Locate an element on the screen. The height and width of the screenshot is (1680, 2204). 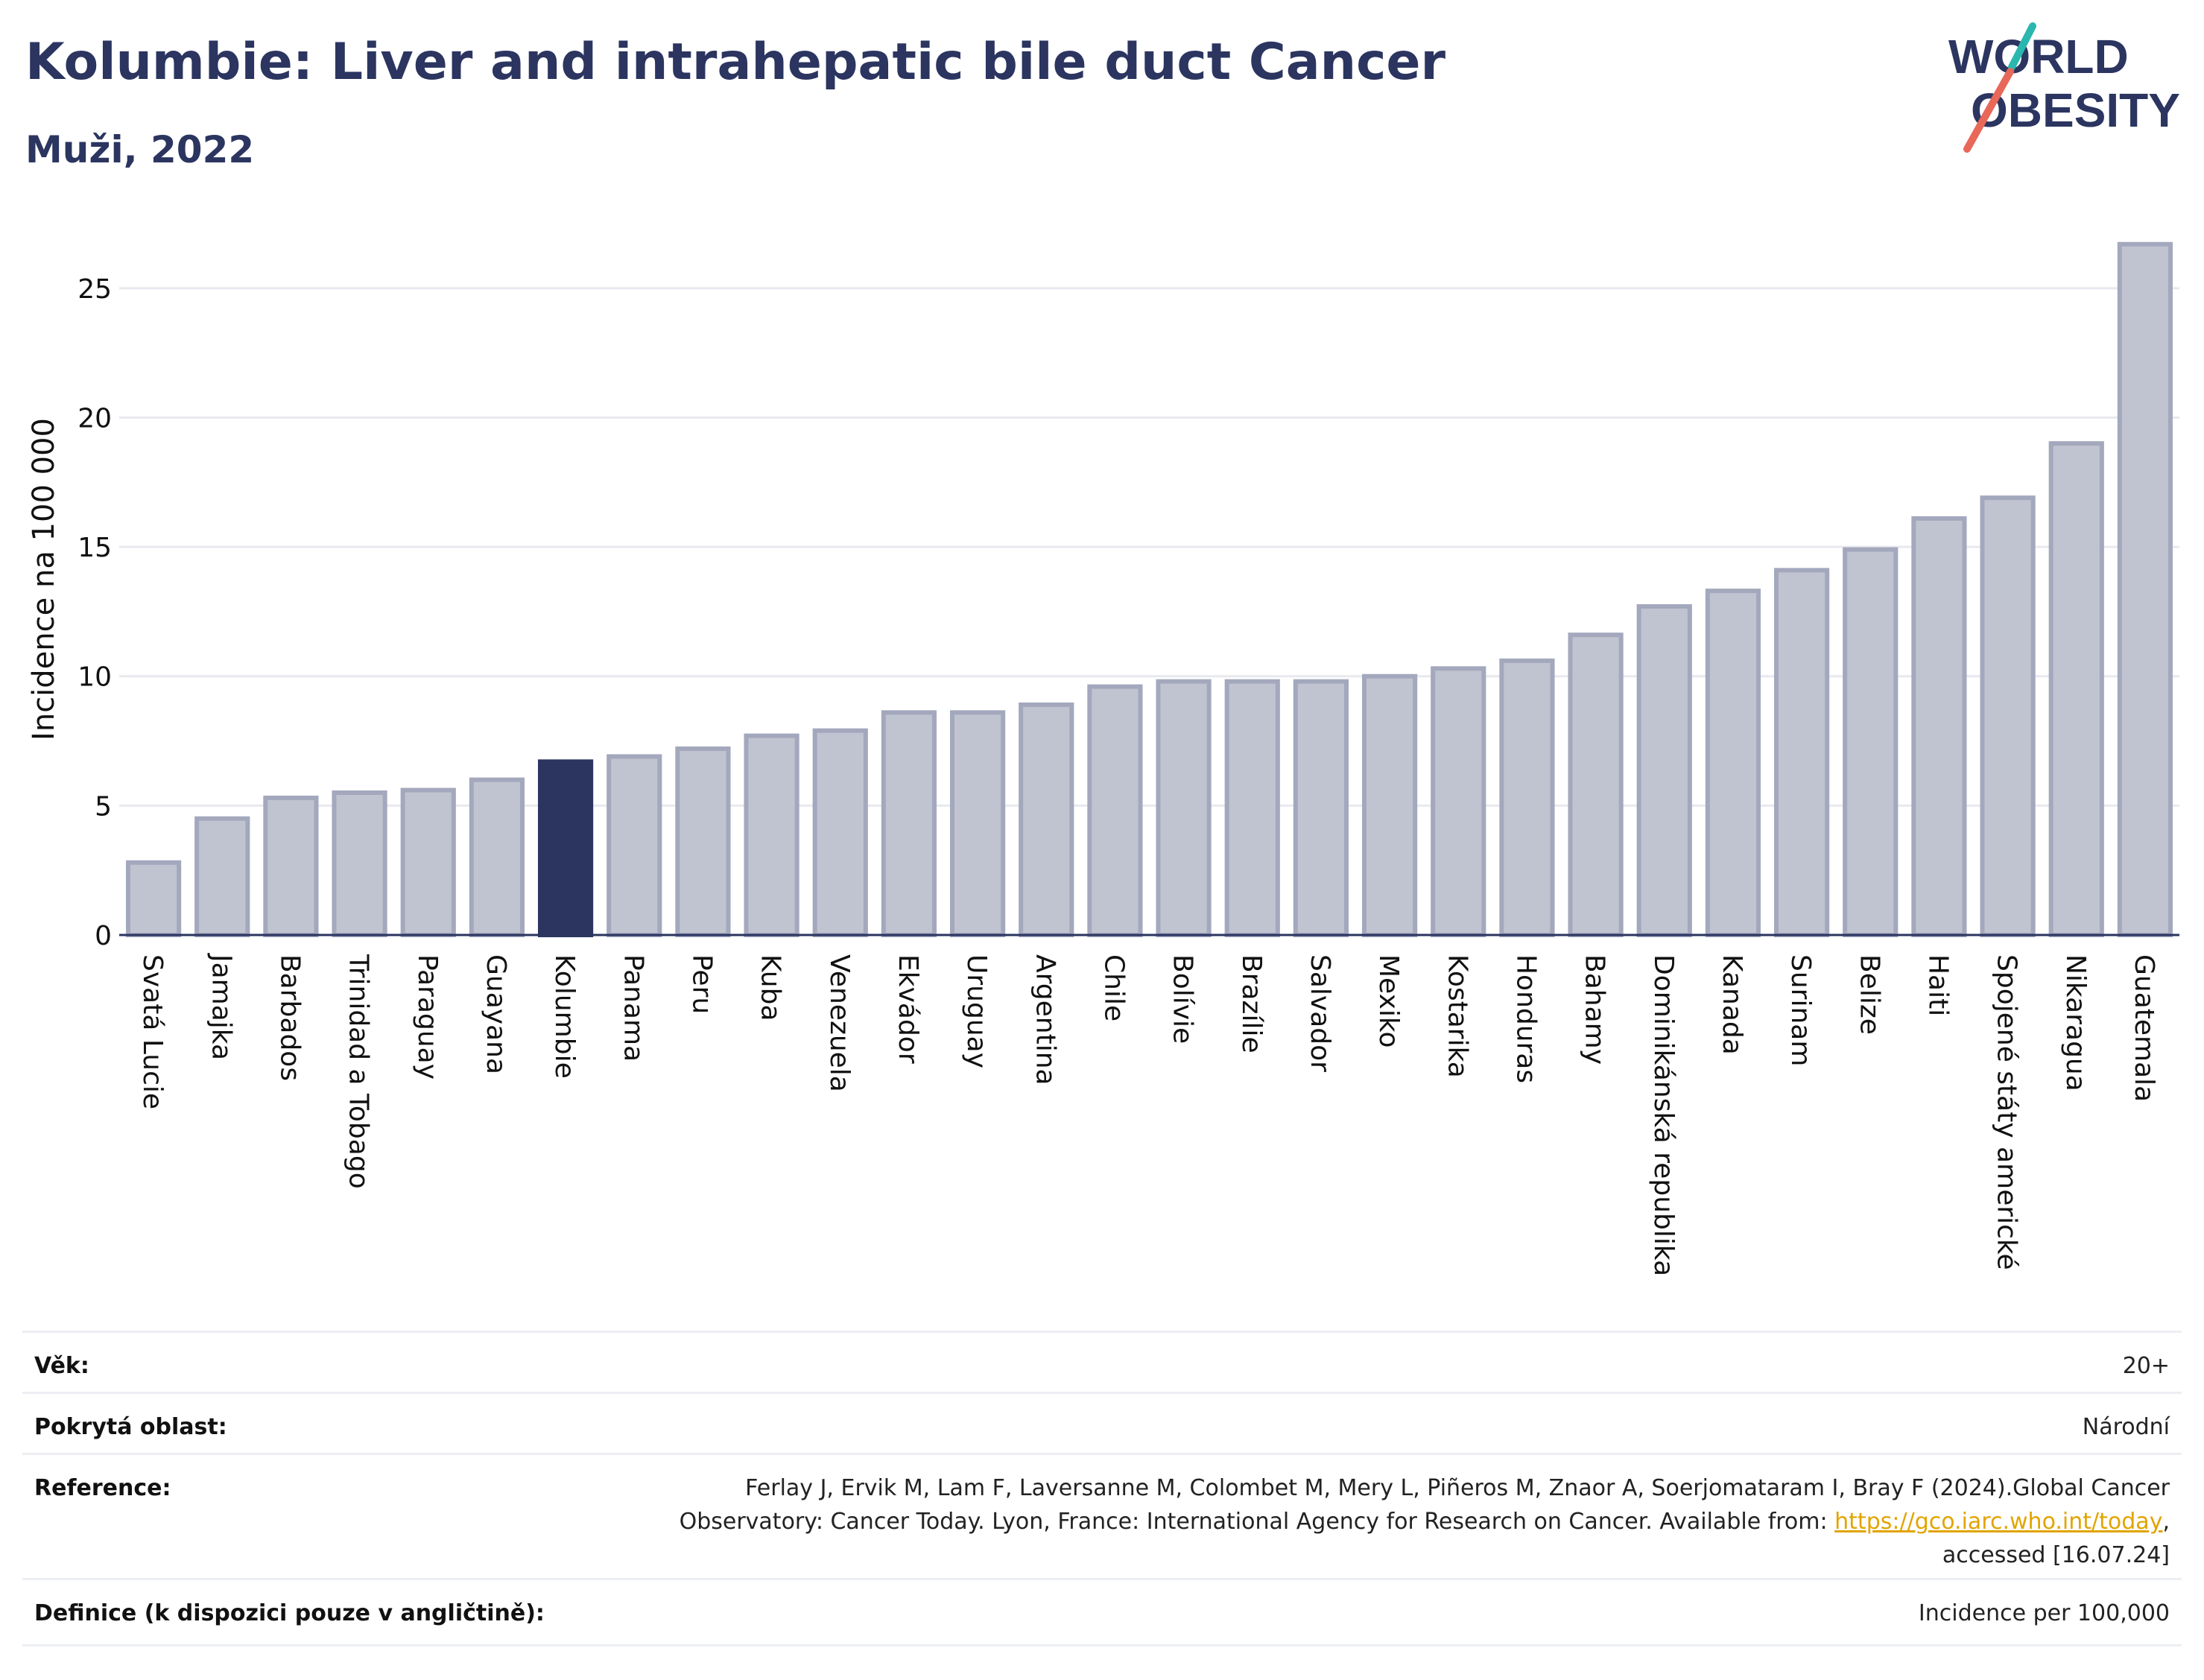
x-tick-label: Chile is located at coordinates (1113, 987).